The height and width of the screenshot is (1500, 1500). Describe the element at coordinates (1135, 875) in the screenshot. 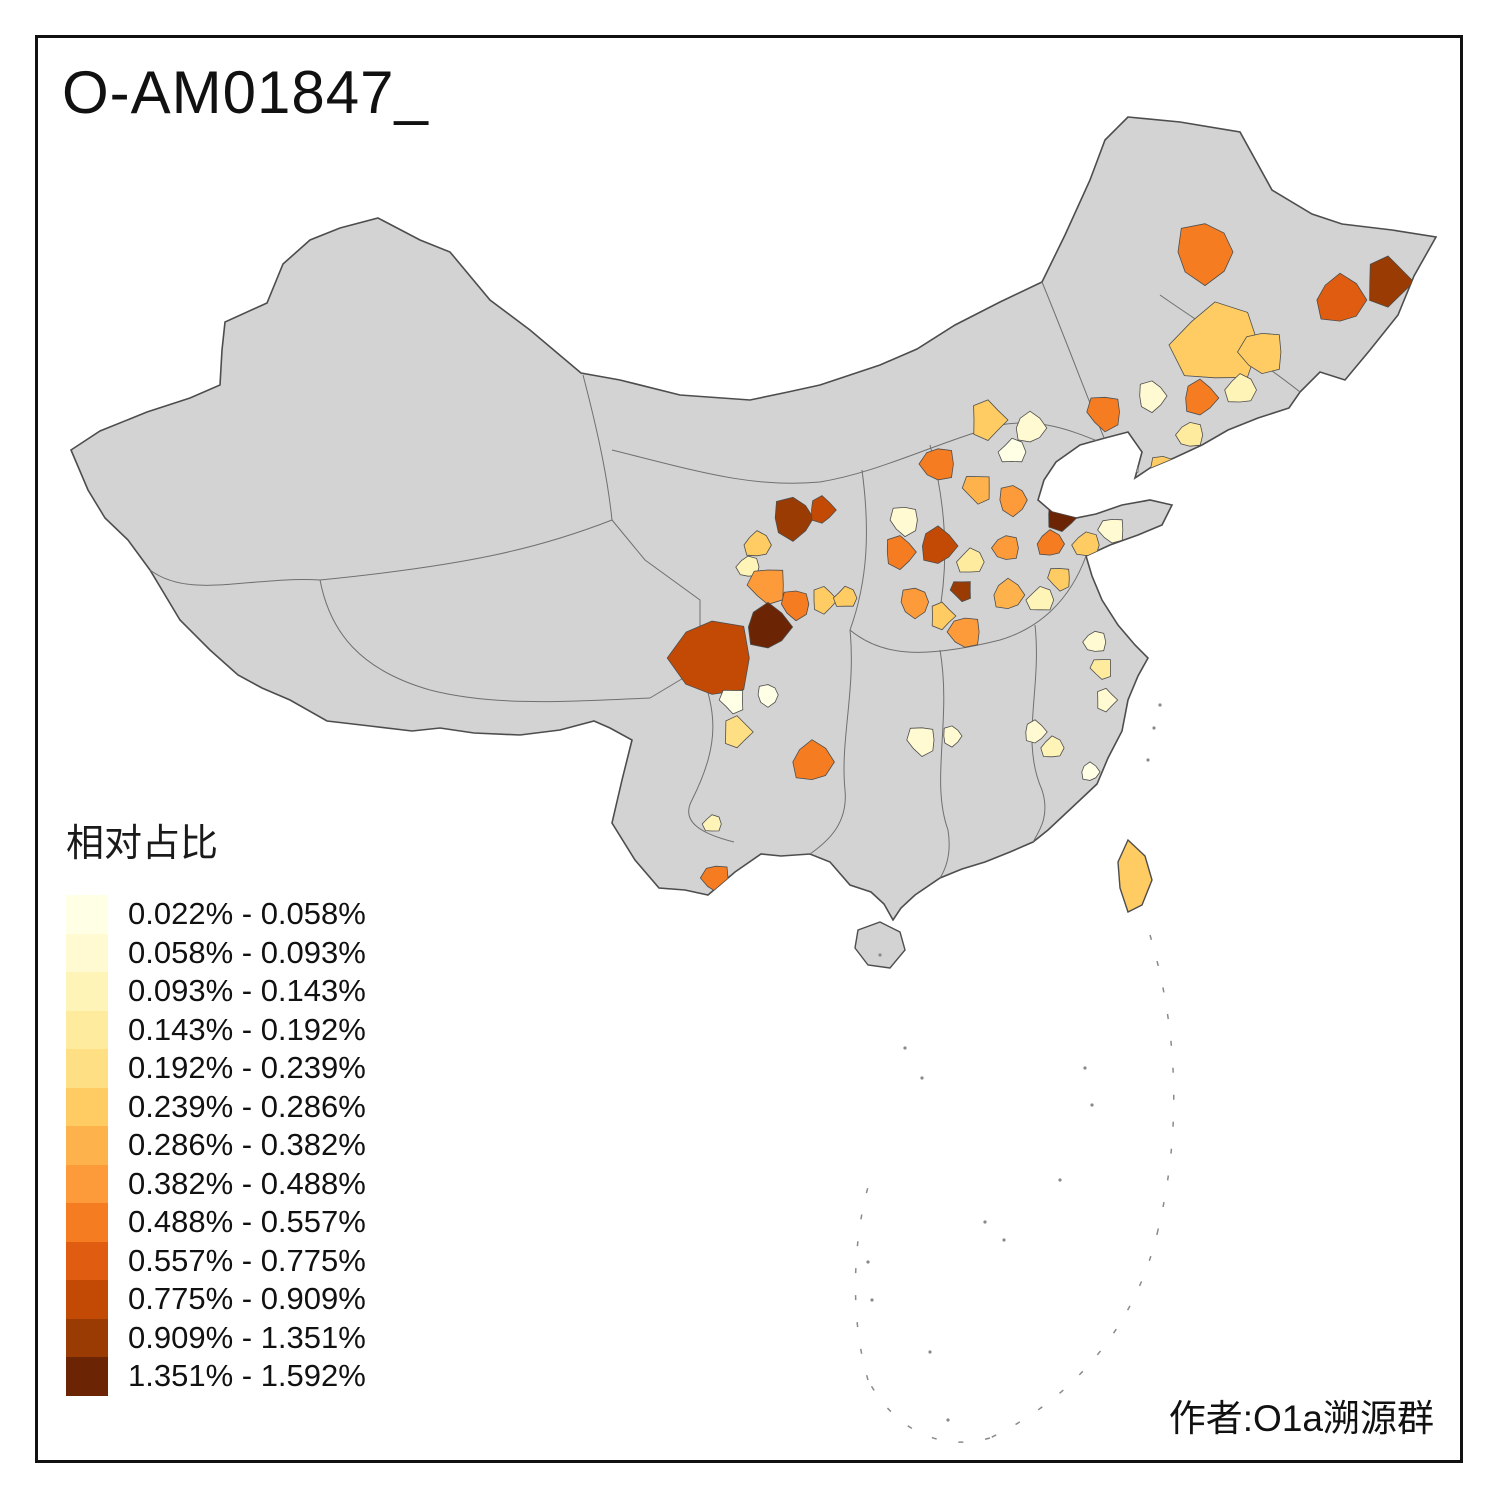

I see `taiwan-island` at that location.